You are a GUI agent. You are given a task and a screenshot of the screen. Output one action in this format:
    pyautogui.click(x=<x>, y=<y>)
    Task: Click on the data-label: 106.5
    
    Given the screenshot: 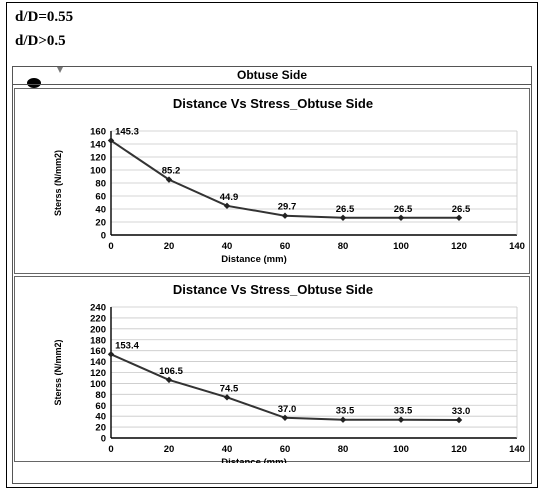 What is the action you would take?
    pyautogui.click(x=171, y=371)
    